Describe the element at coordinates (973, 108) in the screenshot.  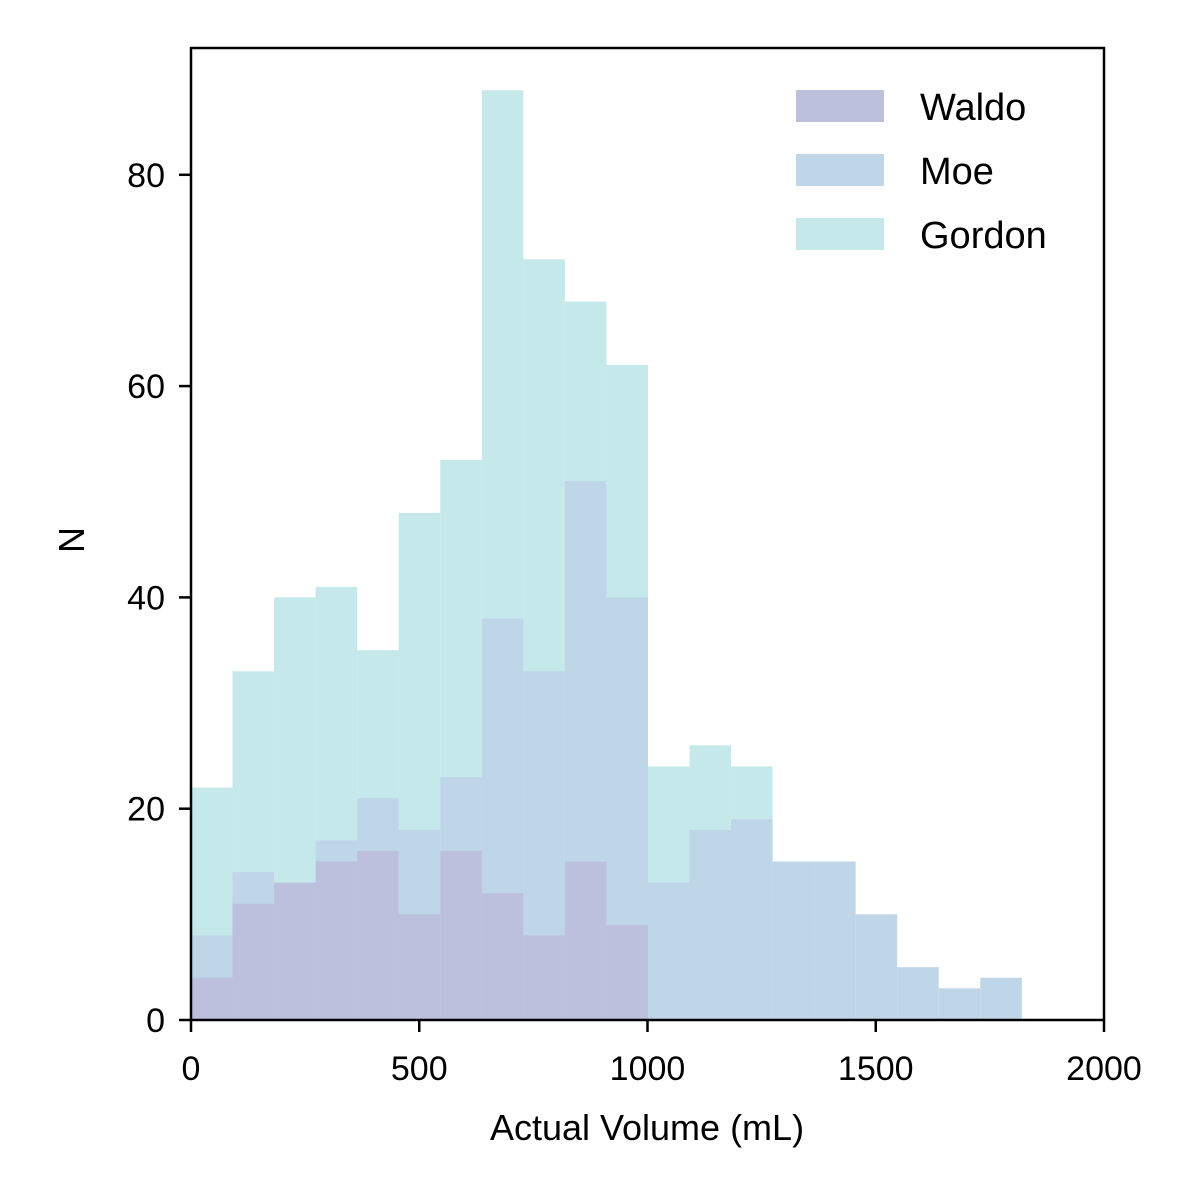
I see `legend-label-waldo: Waldo` at that location.